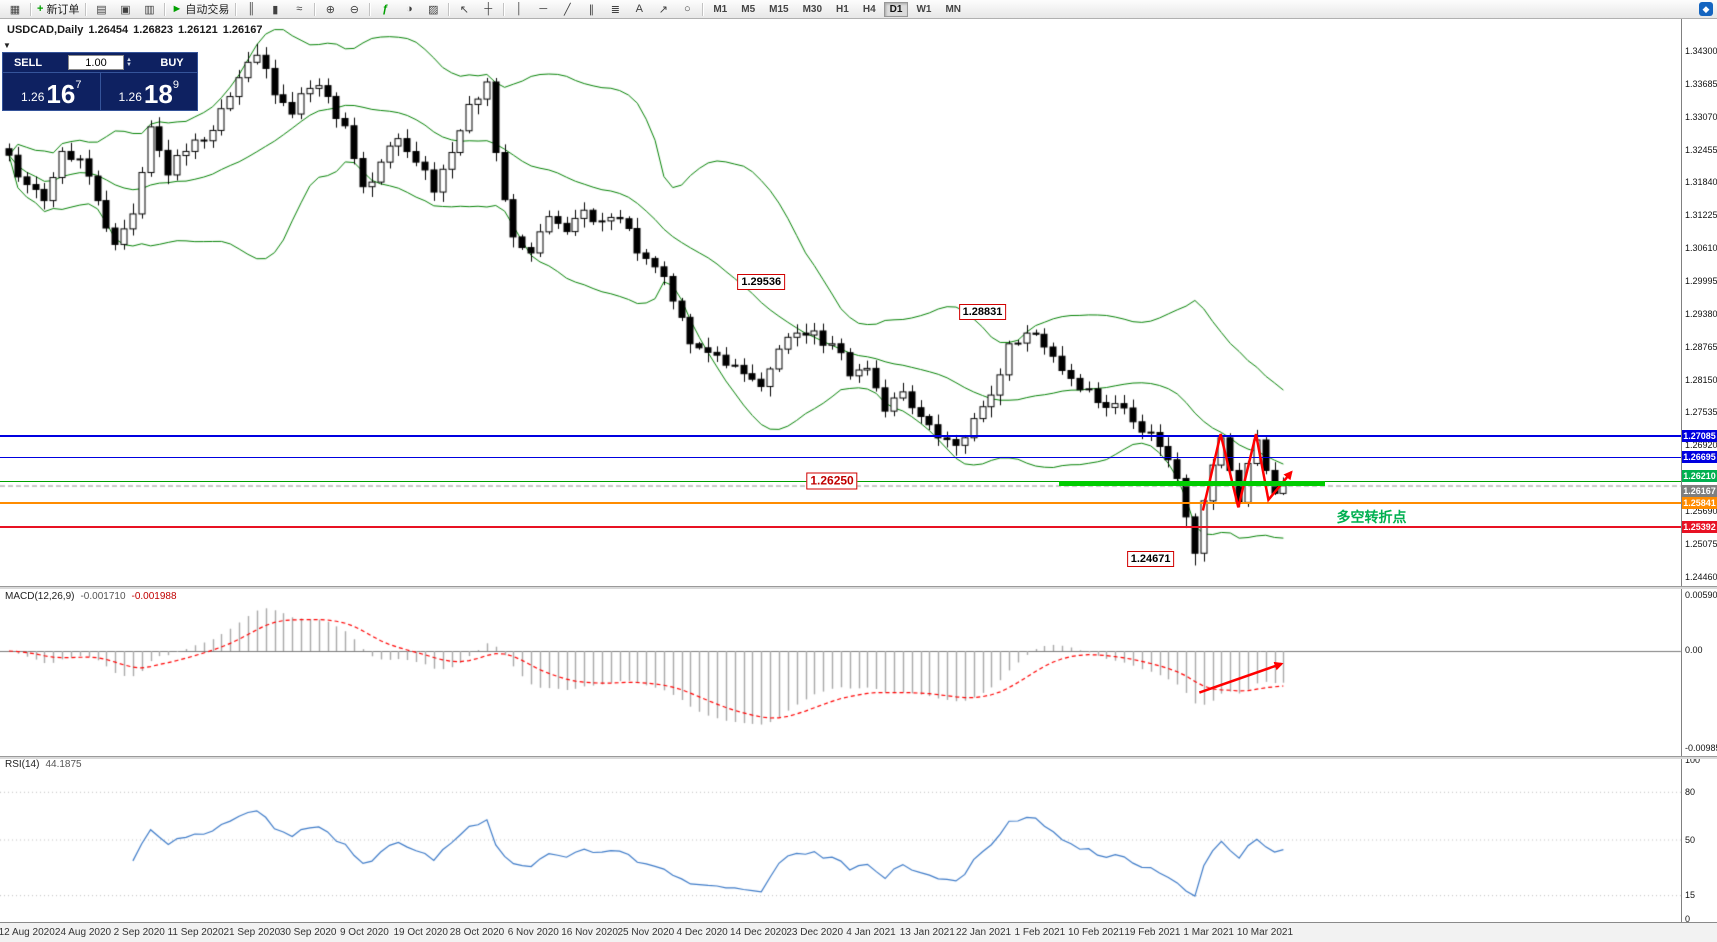  What do you see at coordinates (815, 932) in the screenshot?
I see `date-label: 23 Dec 2020` at bounding box center [815, 932].